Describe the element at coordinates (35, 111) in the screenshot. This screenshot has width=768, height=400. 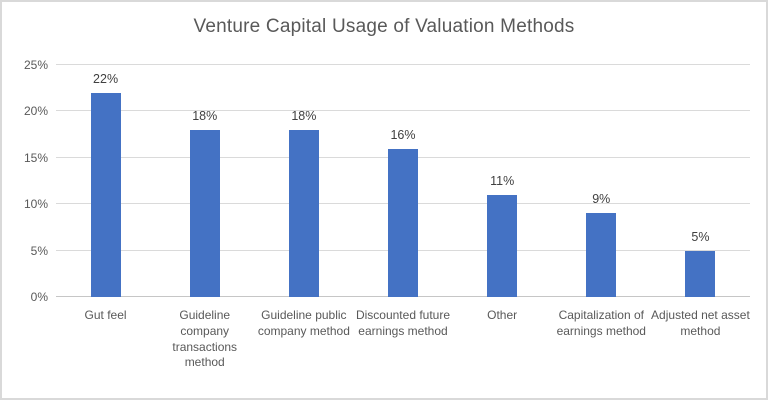
I see `y-tick-label: 20%` at that location.